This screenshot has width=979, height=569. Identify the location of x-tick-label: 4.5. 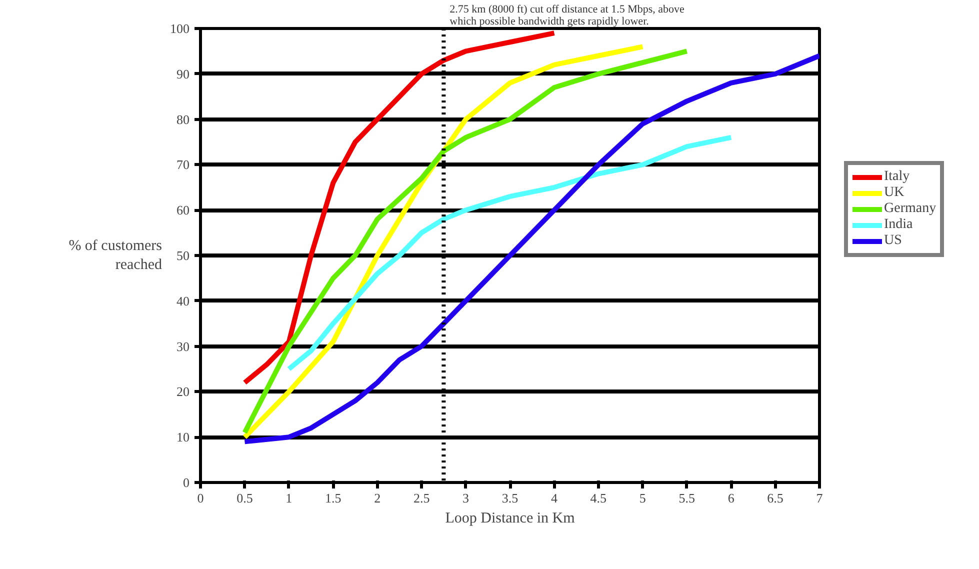
(598, 498).